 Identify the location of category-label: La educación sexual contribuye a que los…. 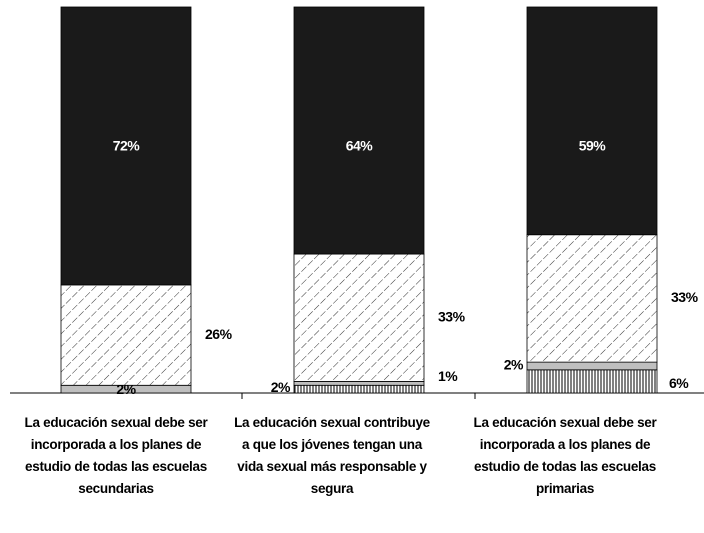
(332, 455).